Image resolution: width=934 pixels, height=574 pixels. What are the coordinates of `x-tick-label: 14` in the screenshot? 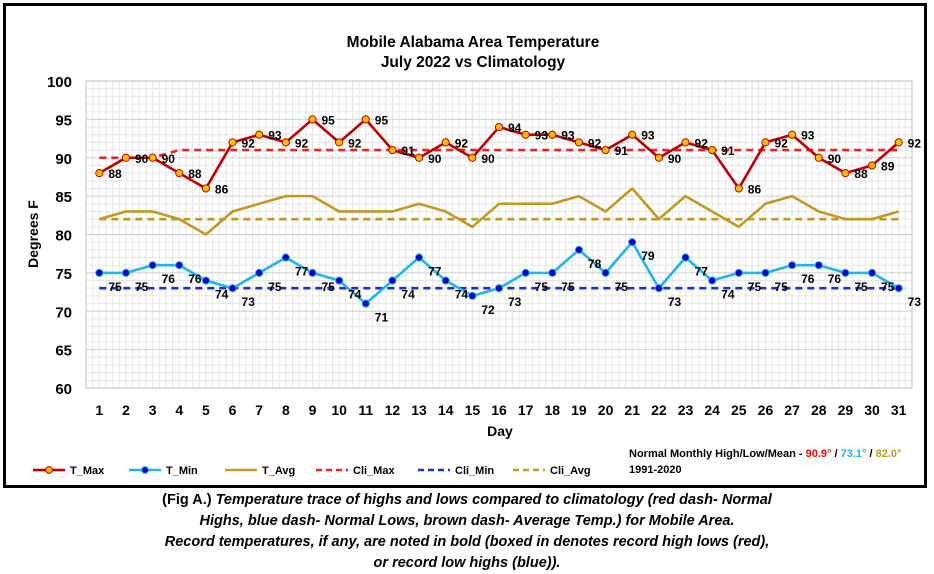 It's located at (446, 410).